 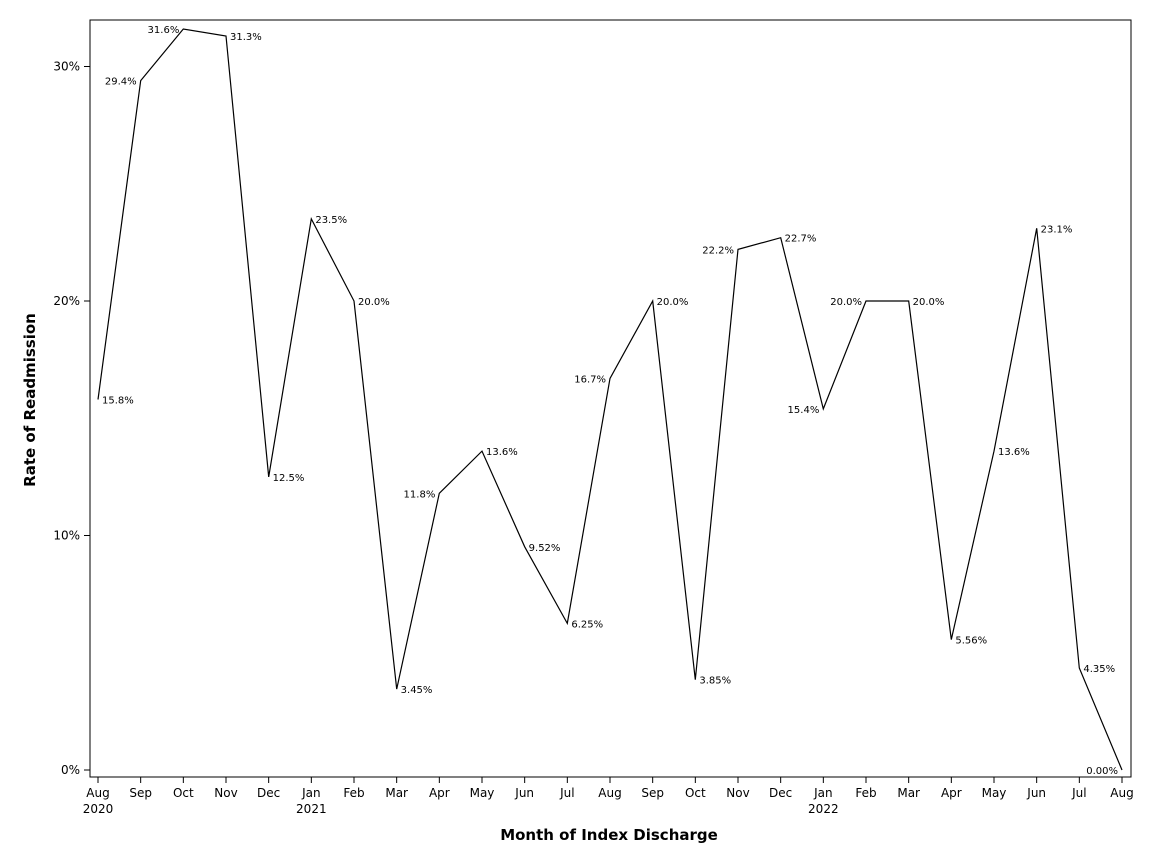 What do you see at coordinates (289, 478) in the screenshot?
I see `data-label: 12.5%` at bounding box center [289, 478].